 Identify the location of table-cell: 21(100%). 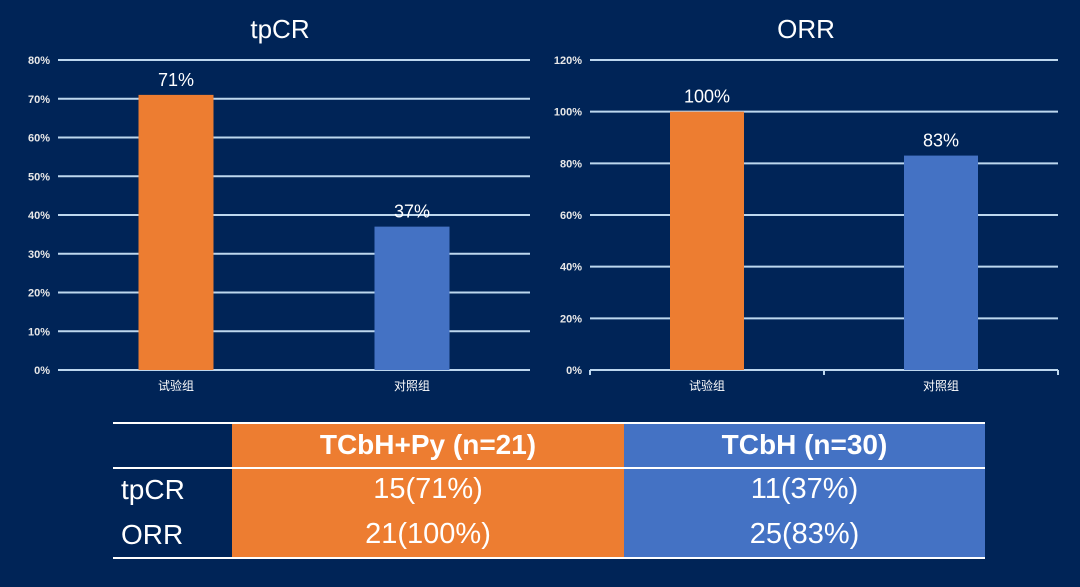
(428, 534).